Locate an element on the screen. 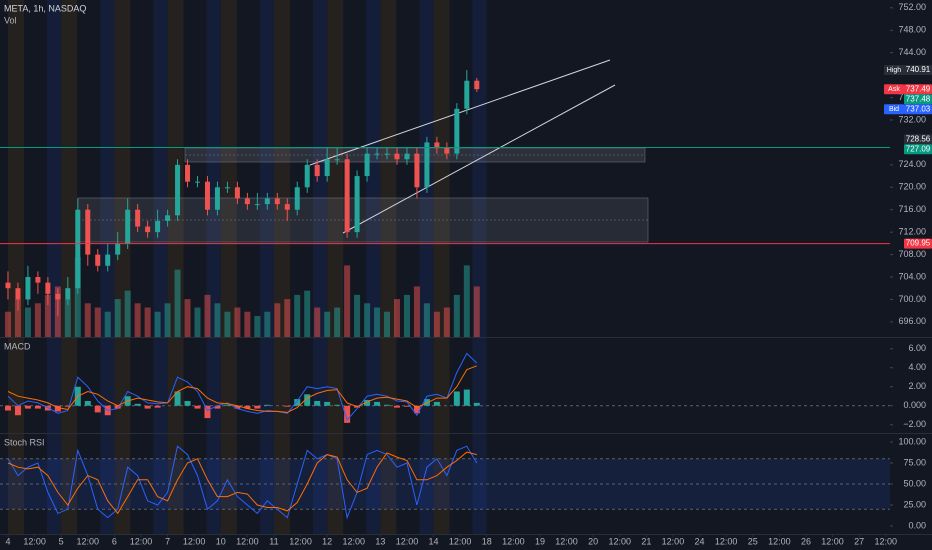 The width and height of the screenshot is (932, 550). price-badge-value: 709.95 is located at coordinates (918, 243).